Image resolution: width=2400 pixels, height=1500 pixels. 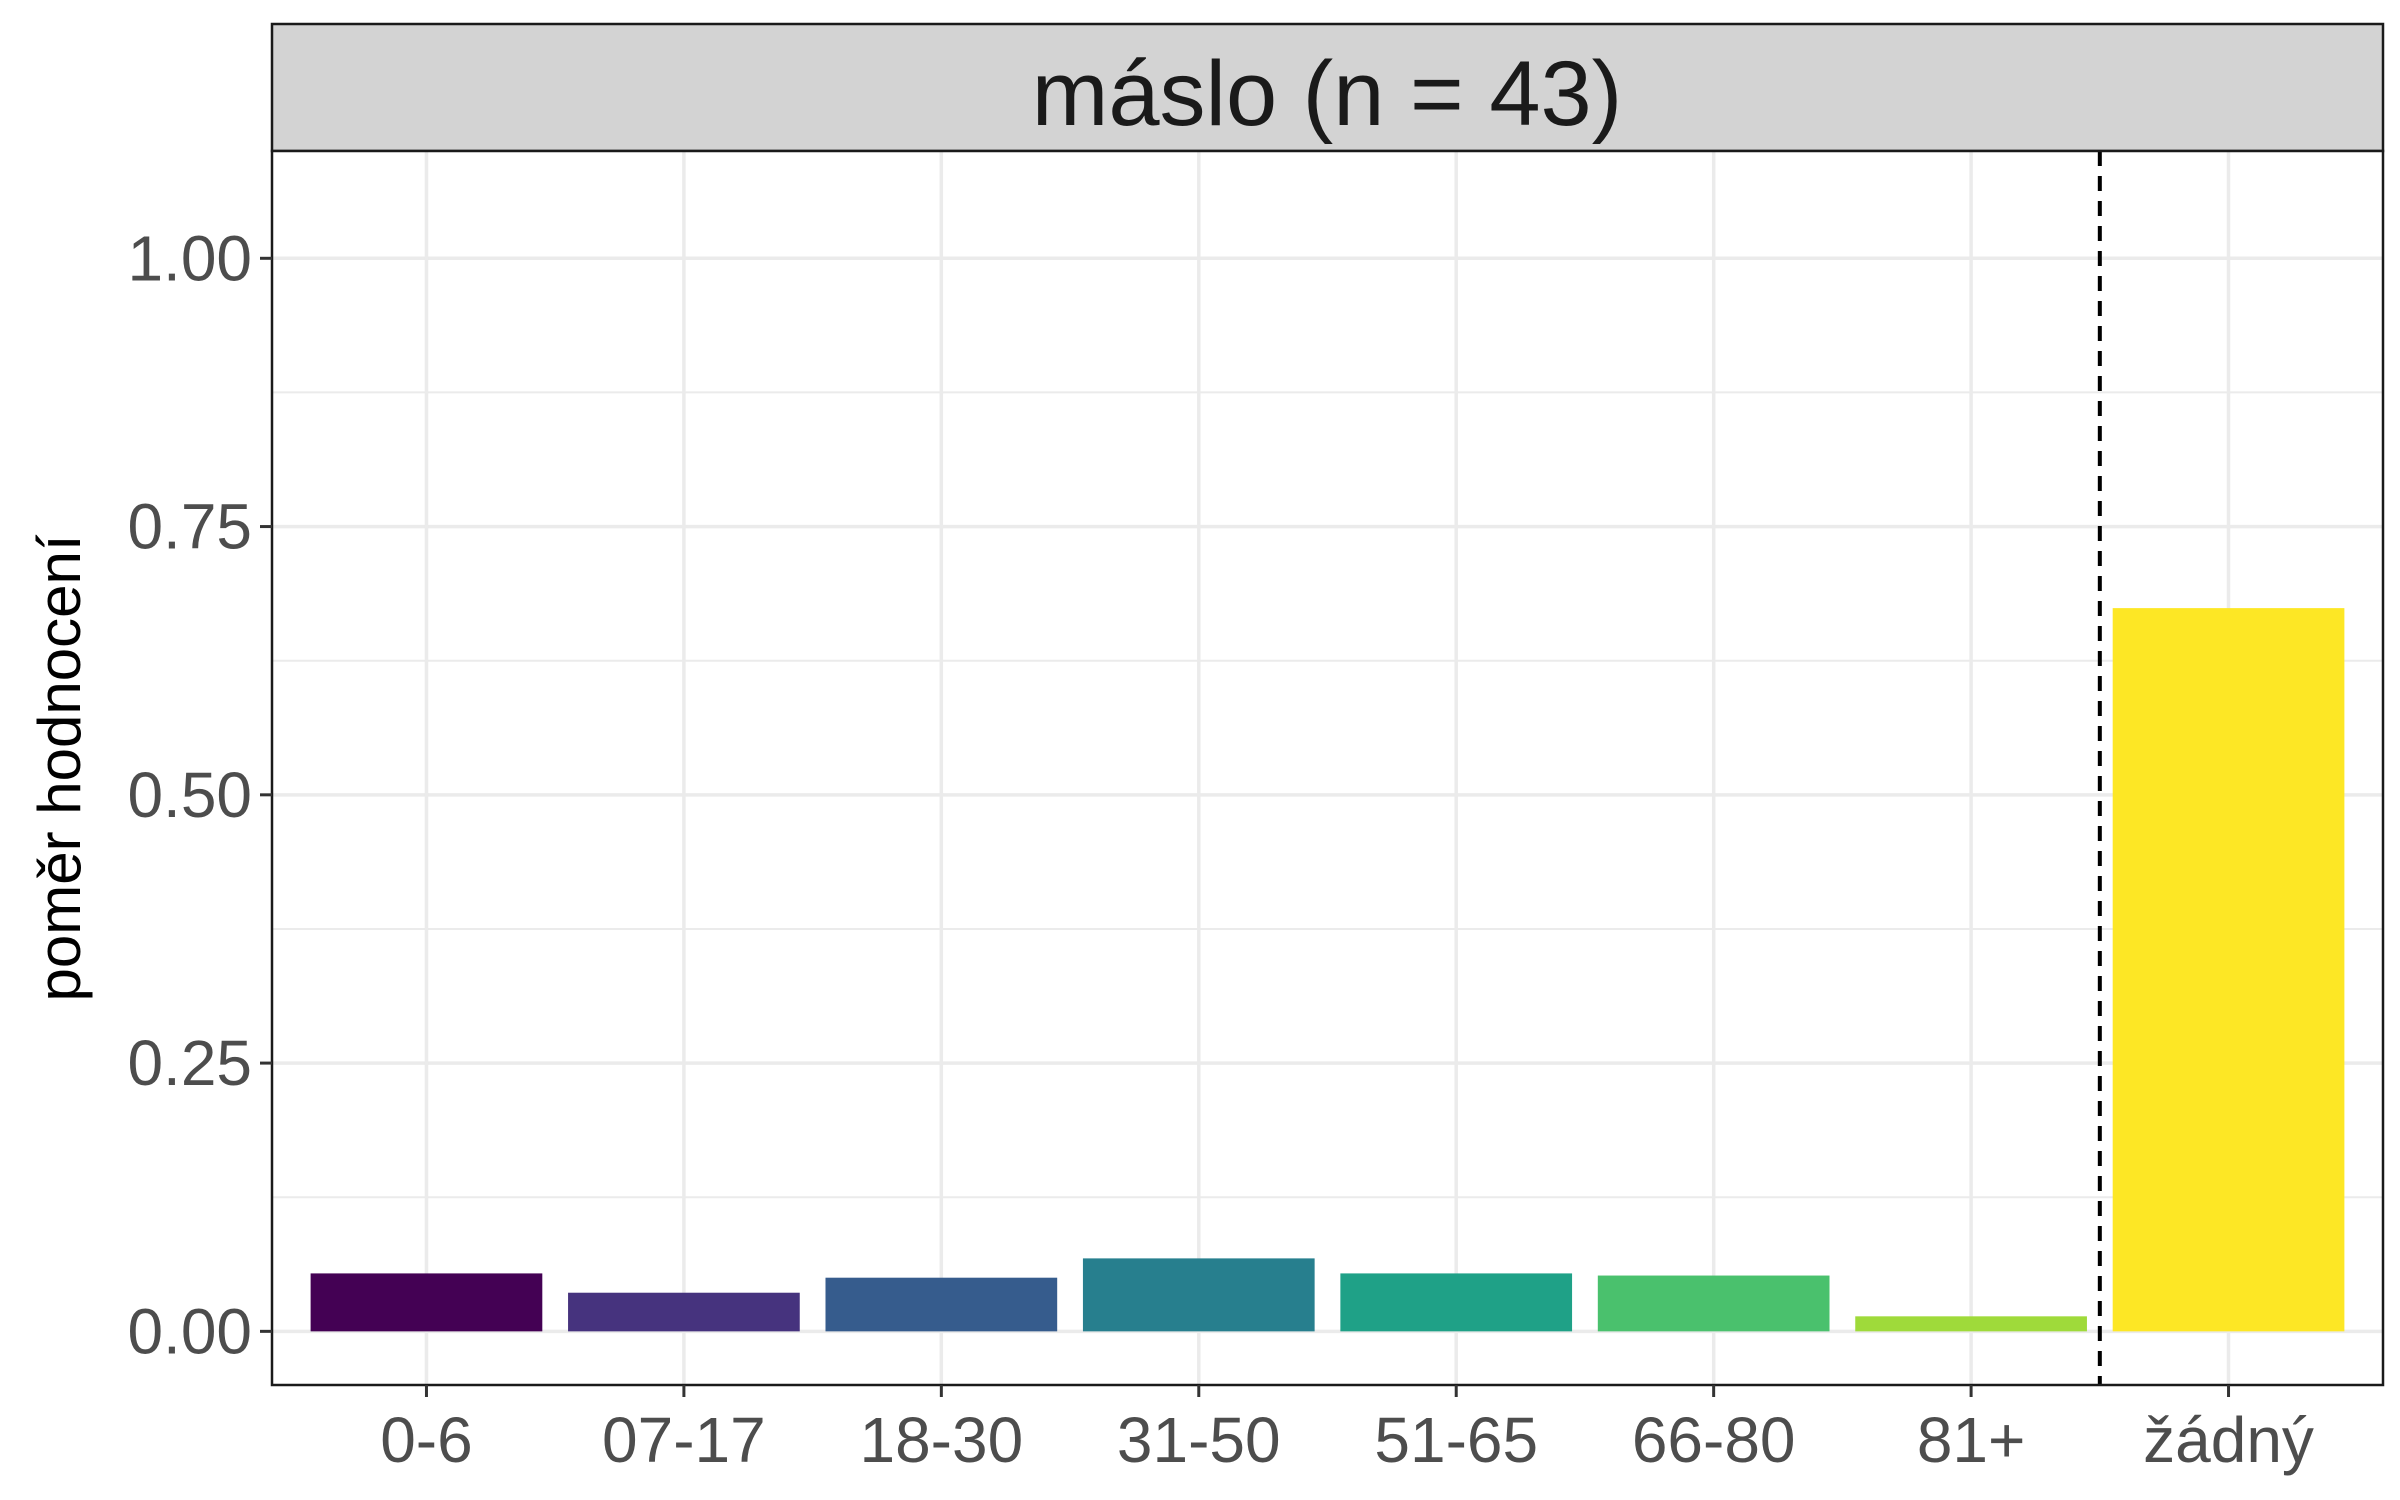 I want to click on y-axis: 0.00 0.25 0.50 0.75 1.00, so click(x=199, y=794).